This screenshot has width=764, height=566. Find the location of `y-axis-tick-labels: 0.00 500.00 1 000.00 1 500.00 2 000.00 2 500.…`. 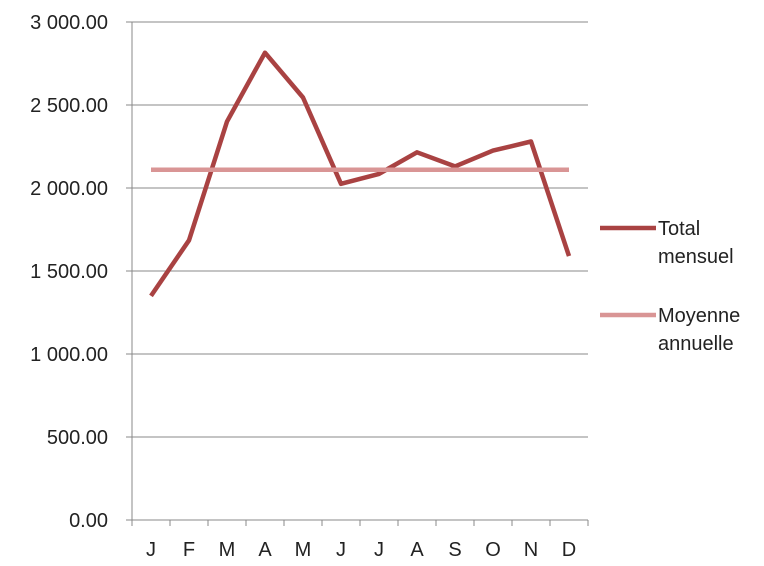

y-axis-tick-labels: 0.00 500.00 1 000.00 1 500.00 2 000.00 2 500.… is located at coordinates (69, 272).